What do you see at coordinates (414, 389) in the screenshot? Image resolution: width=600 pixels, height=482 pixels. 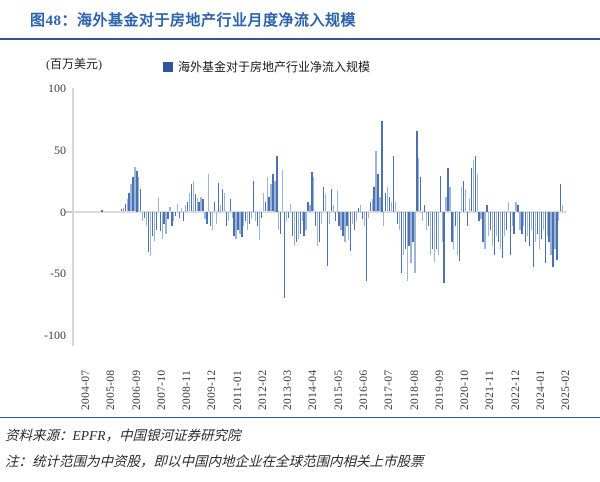 I see `x-tick-label: 2018-08` at bounding box center [414, 389].